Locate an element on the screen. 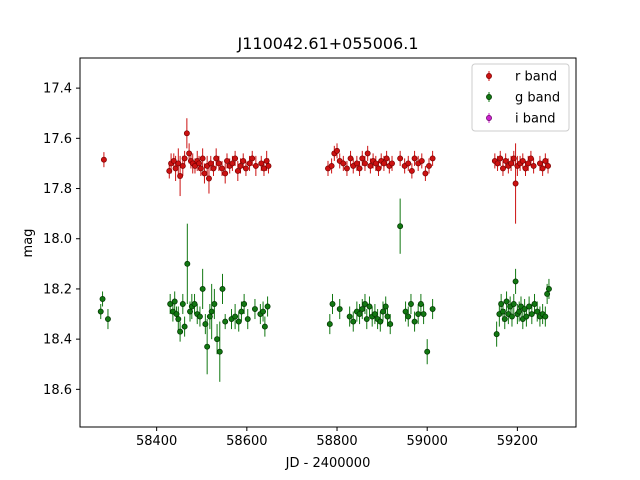 This screenshot has width=640, height=480. legend-g-band-marker is located at coordinates (489, 97).